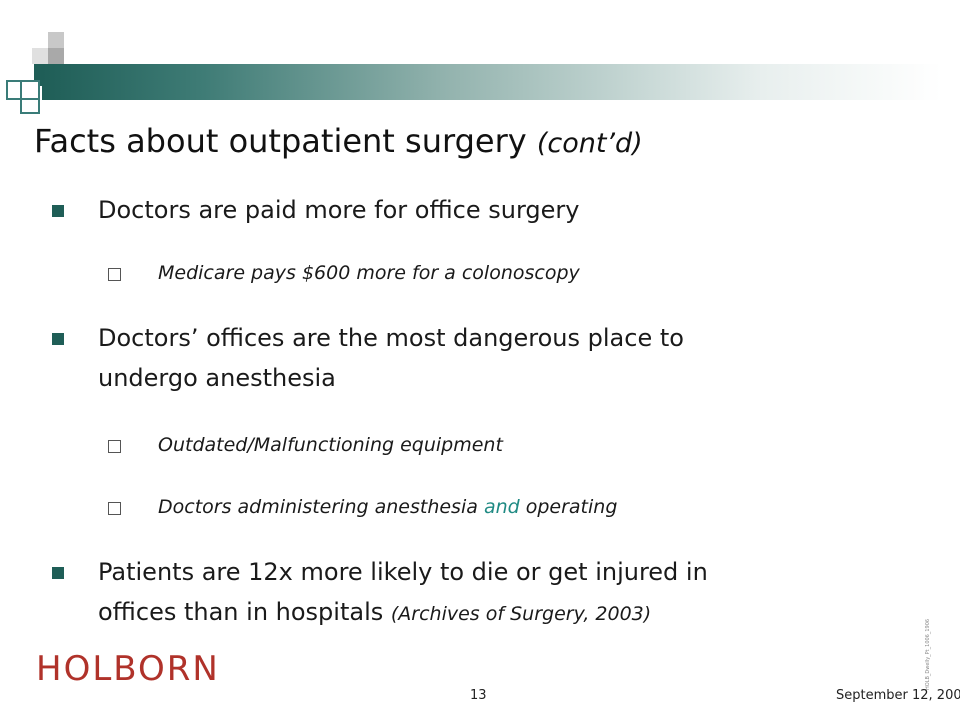  I want to click on sub-bullet-text-emphasis: and, so click(501, 507).